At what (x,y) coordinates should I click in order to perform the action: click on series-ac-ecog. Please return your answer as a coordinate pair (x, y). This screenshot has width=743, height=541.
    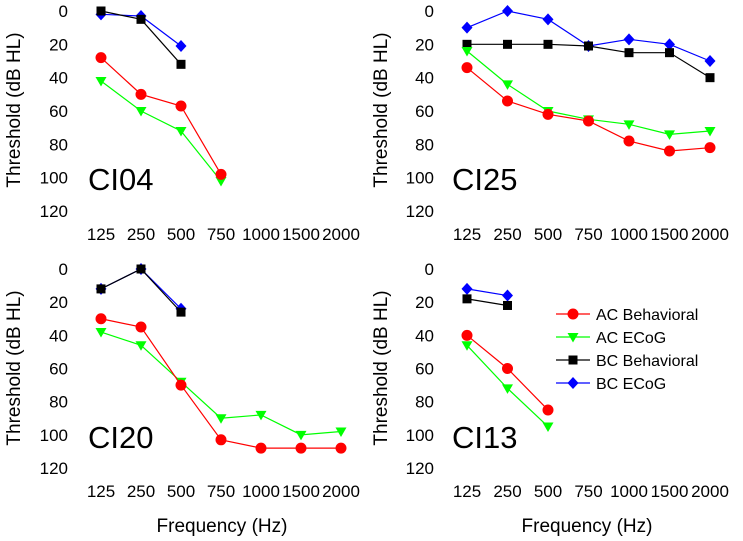
    Looking at the image, I should click on (221, 384).